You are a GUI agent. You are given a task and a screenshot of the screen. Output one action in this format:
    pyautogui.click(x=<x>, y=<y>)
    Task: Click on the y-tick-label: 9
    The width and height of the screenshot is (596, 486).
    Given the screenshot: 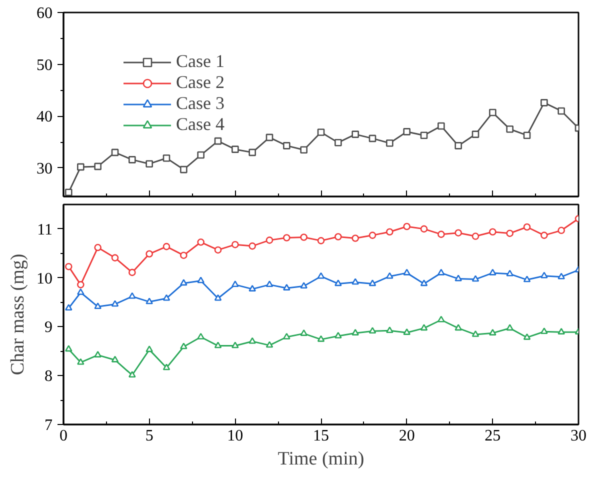 What is the action you would take?
    pyautogui.click(x=48, y=327)
    